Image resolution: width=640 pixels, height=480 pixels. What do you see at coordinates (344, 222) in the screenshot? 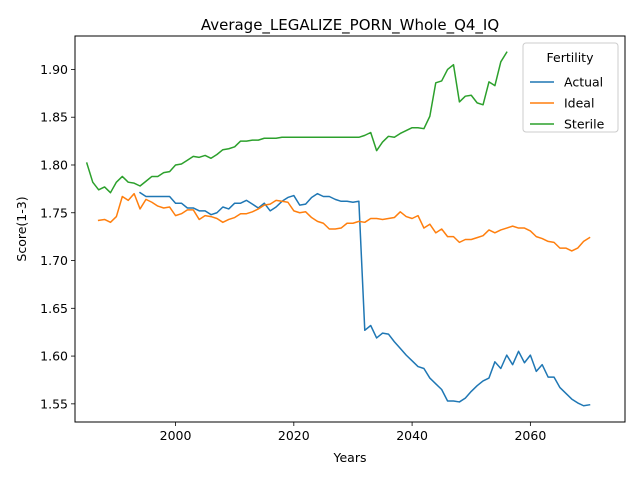
I see `series-line-ideal` at bounding box center [344, 222].